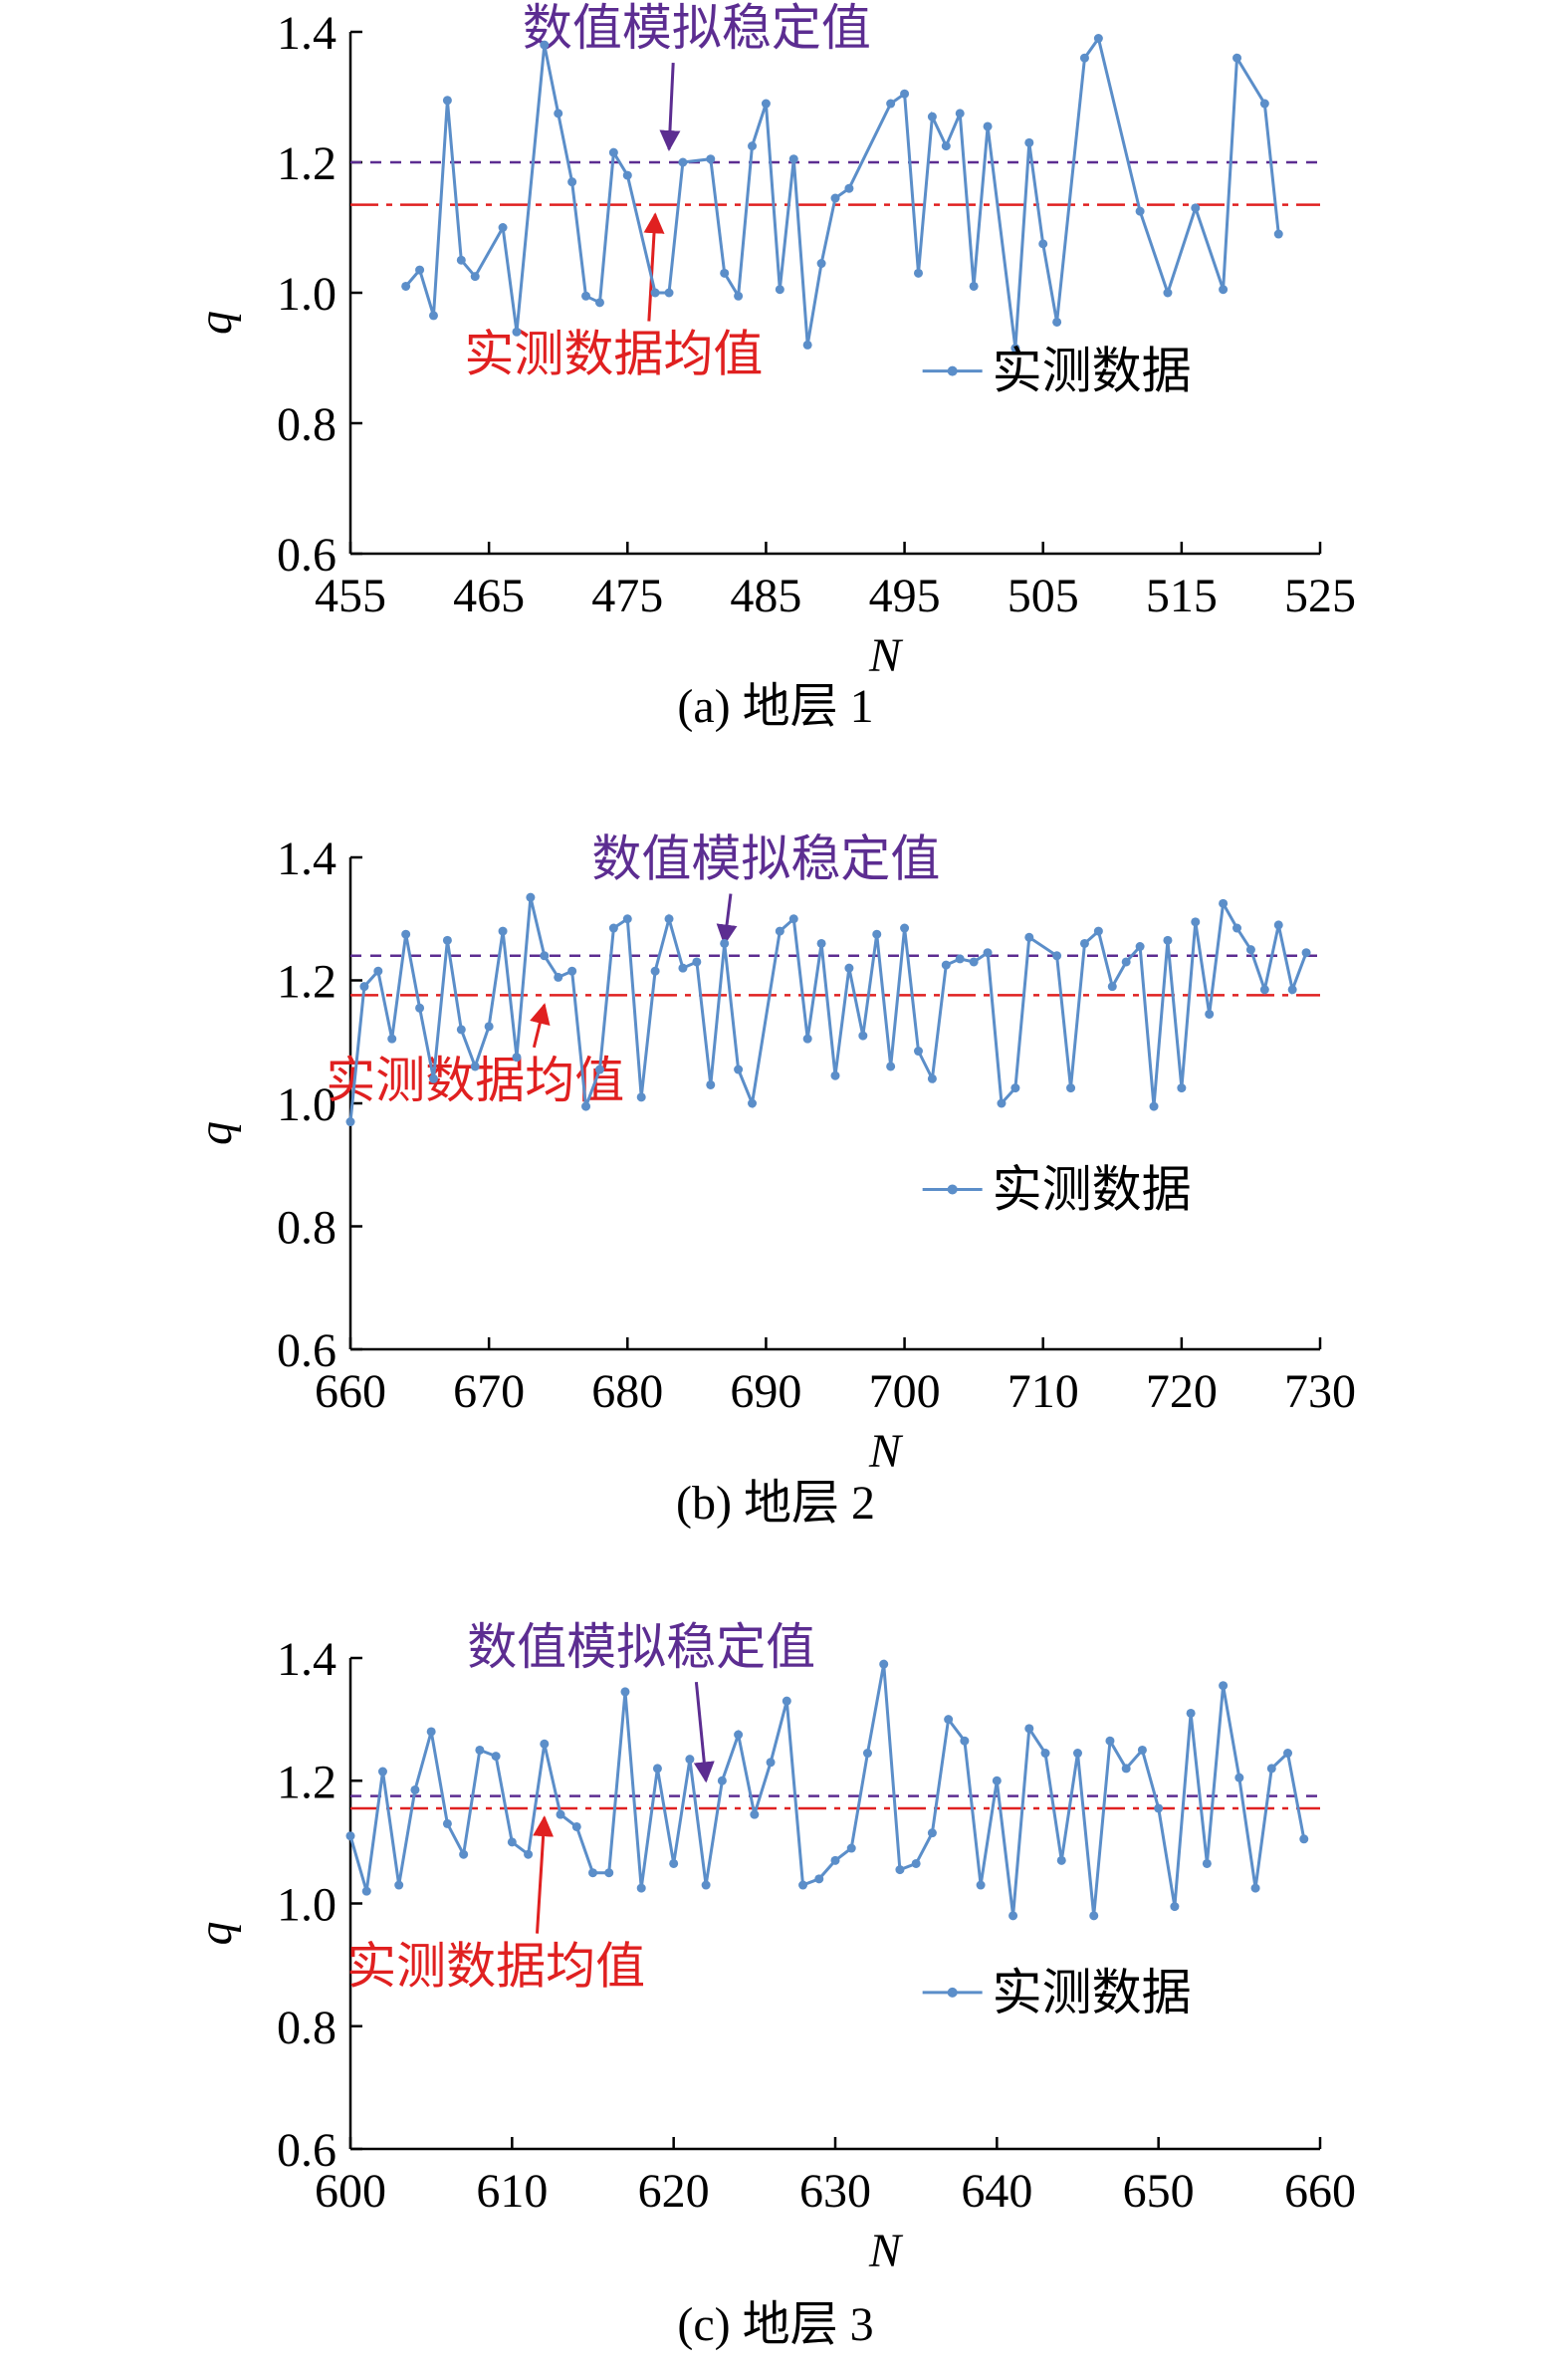 Image resolution: width=1568 pixels, height=2368 pixels. Describe the element at coordinates (775, 2324) in the screenshot. I see `panel-caption: (c) 地层 3` at that location.